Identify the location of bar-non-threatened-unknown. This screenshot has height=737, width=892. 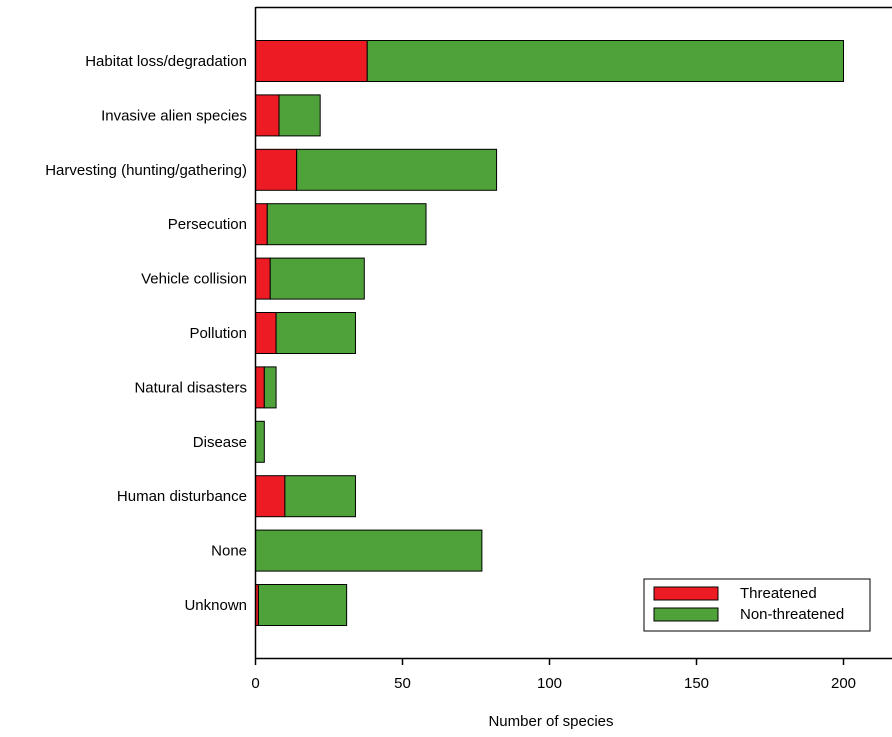
(302, 605).